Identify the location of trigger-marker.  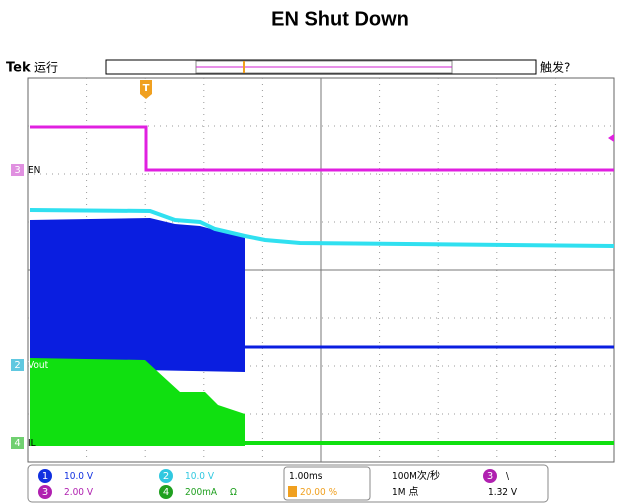
(146, 89).